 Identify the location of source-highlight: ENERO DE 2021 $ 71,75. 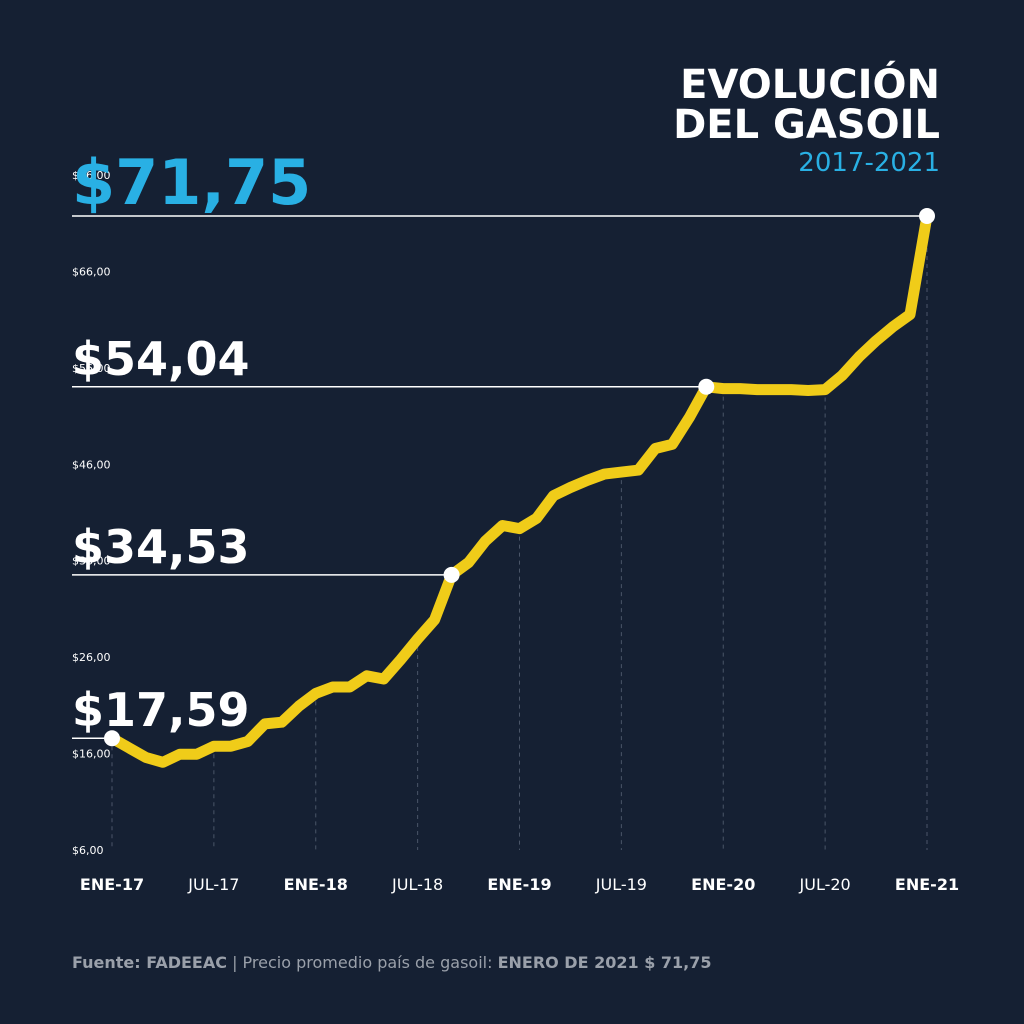
(605, 962).